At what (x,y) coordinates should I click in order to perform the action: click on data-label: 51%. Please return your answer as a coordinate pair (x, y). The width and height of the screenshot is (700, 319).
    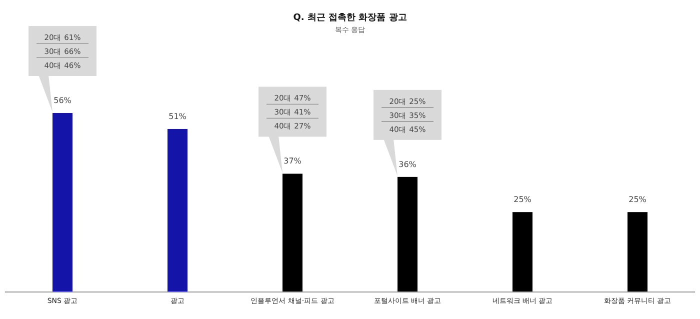
    Looking at the image, I should click on (177, 116).